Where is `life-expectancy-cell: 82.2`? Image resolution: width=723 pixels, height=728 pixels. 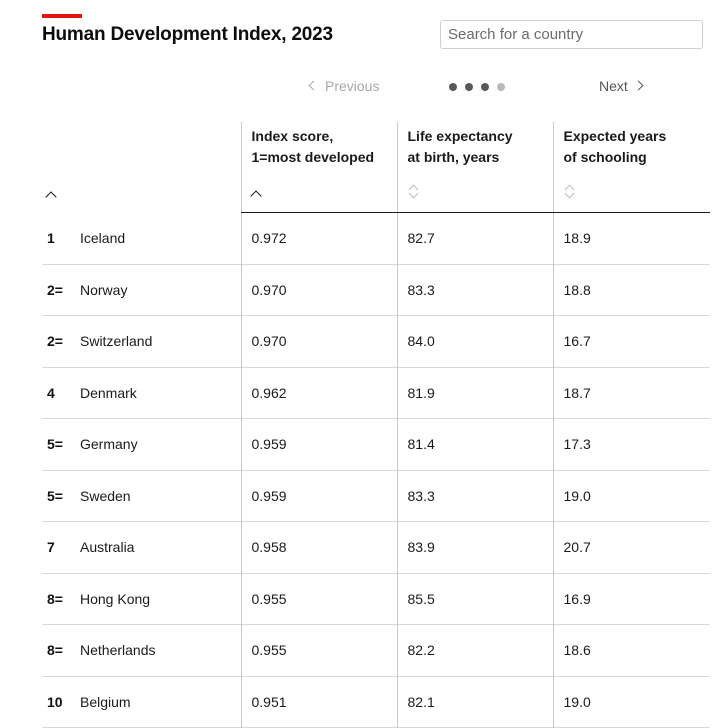 life-expectancy-cell: 82.2 is located at coordinates (474, 650).